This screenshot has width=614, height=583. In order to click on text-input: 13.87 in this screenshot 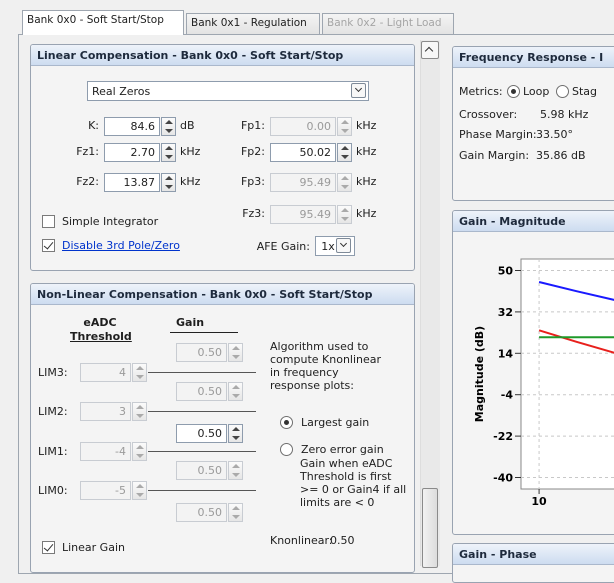, I will do `click(132, 182)`.